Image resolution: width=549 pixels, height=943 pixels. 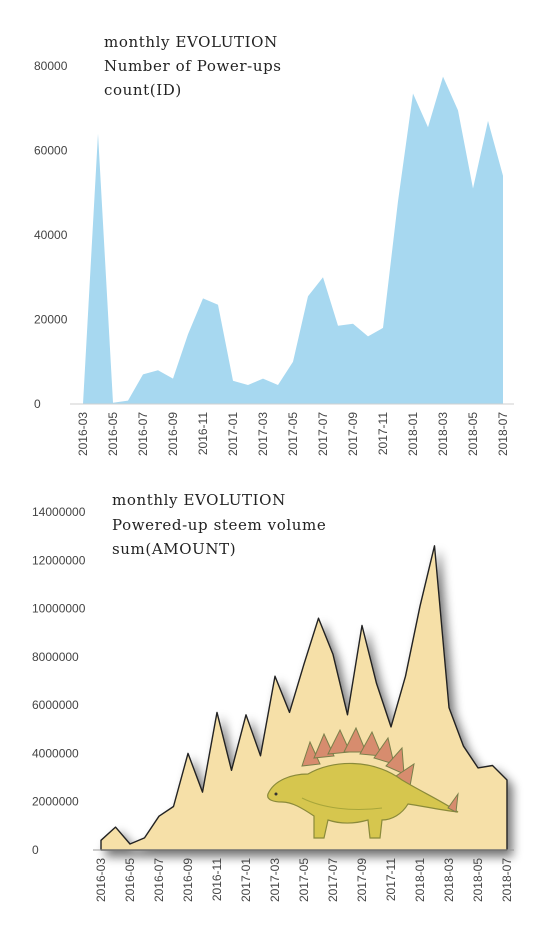 What do you see at coordinates (507, 880) in the screenshot?
I see `chart-2-x-tick-label: 2018-07` at bounding box center [507, 880].